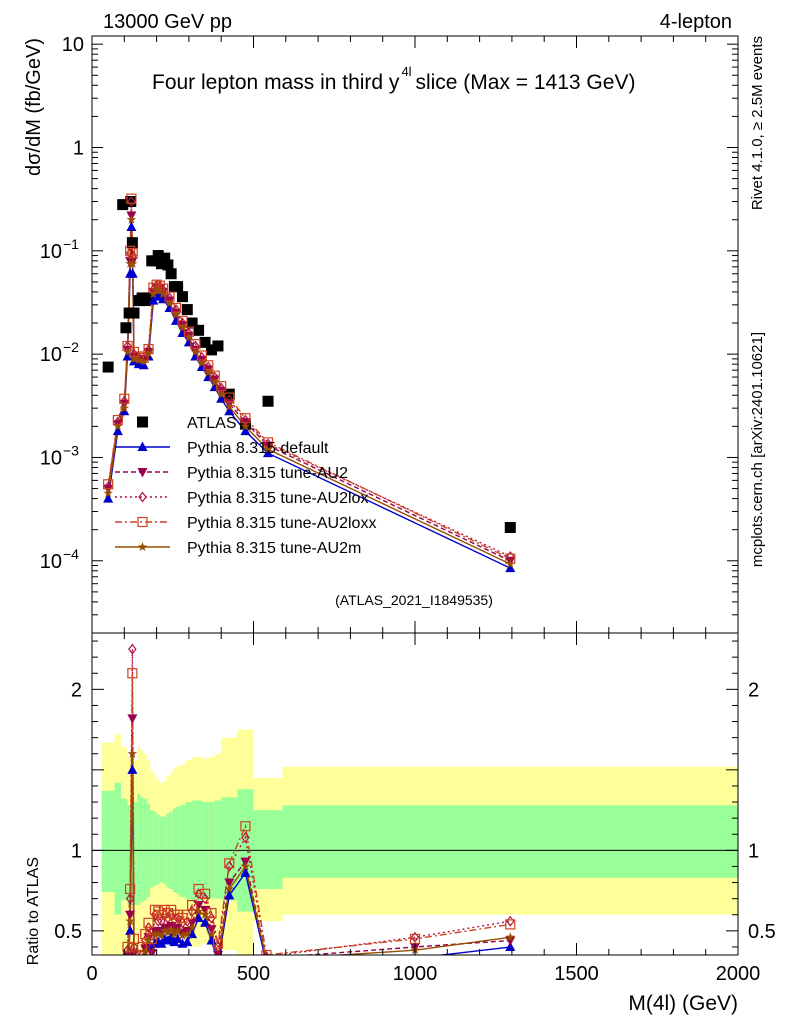 The width and height of the screenshot is (786, 1024). I want to click on x-tick-label: 1000, so click(415, 974).